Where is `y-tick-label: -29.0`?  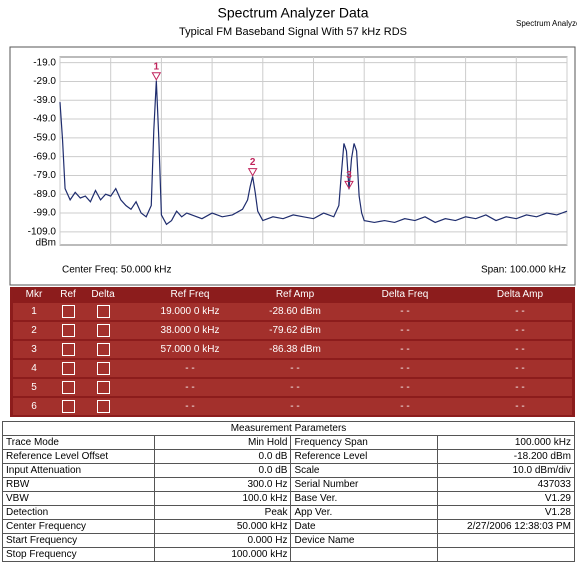
y-tick-label: -29.0 is located at coordinates (44, 81).